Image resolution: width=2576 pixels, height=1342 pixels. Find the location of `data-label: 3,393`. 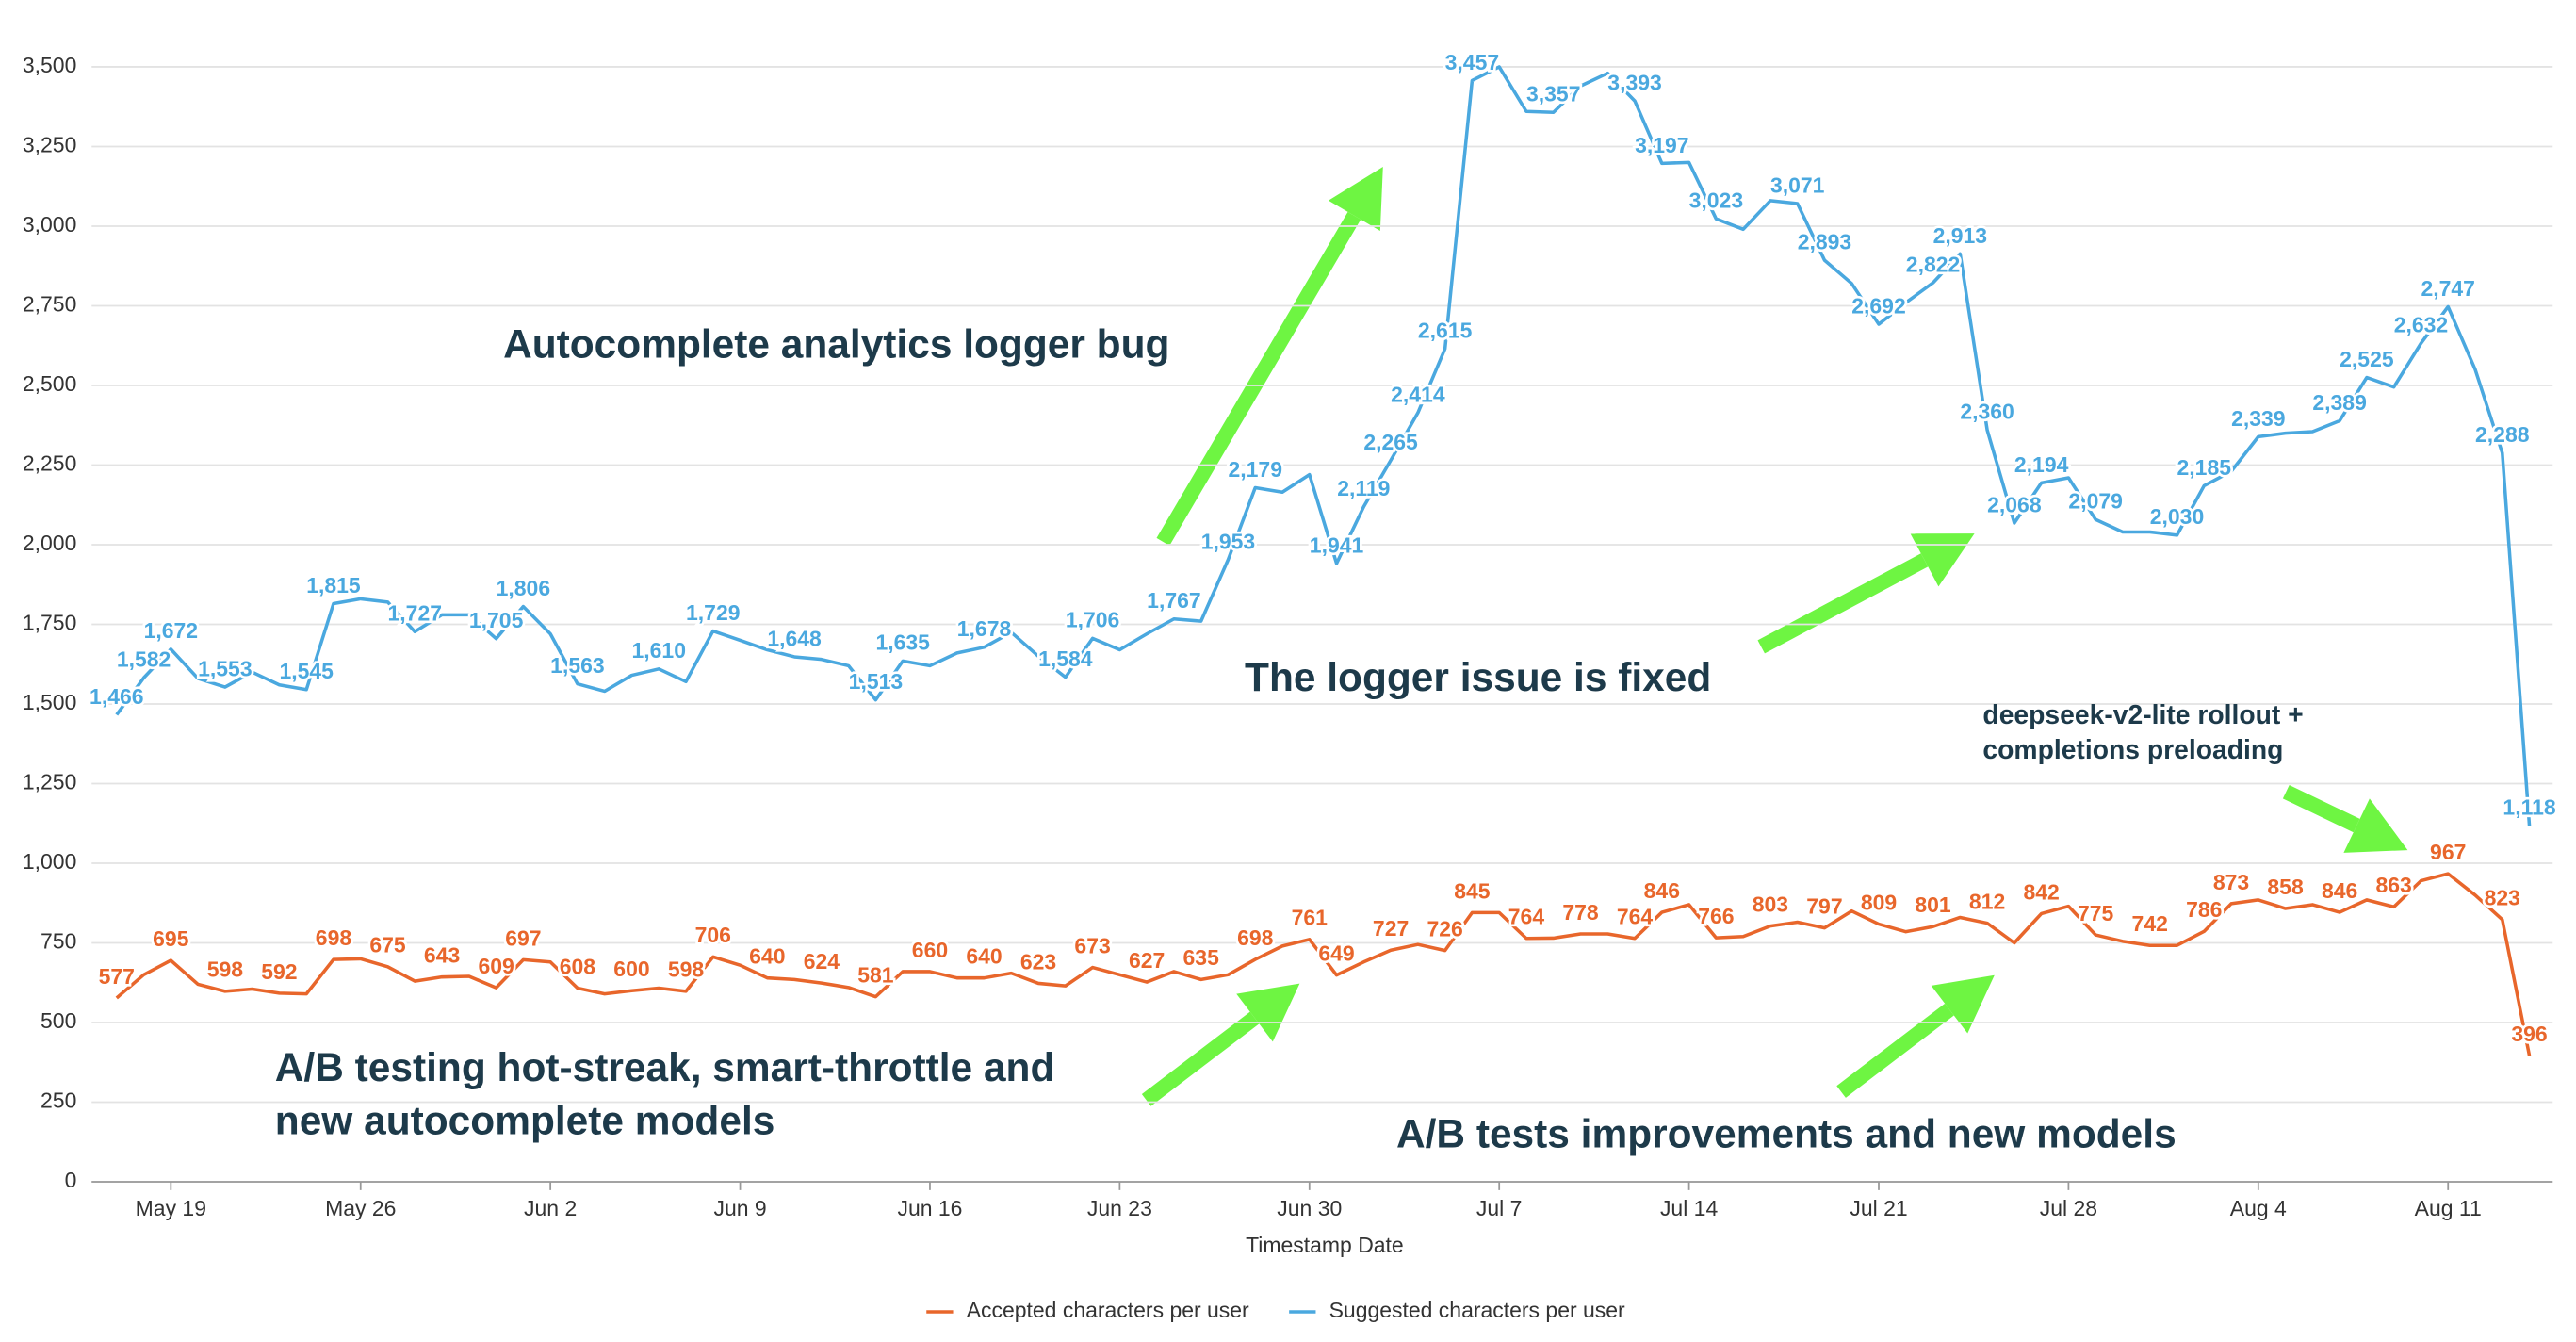

data-label: 3,393 is located at coordinates (1634, 83).